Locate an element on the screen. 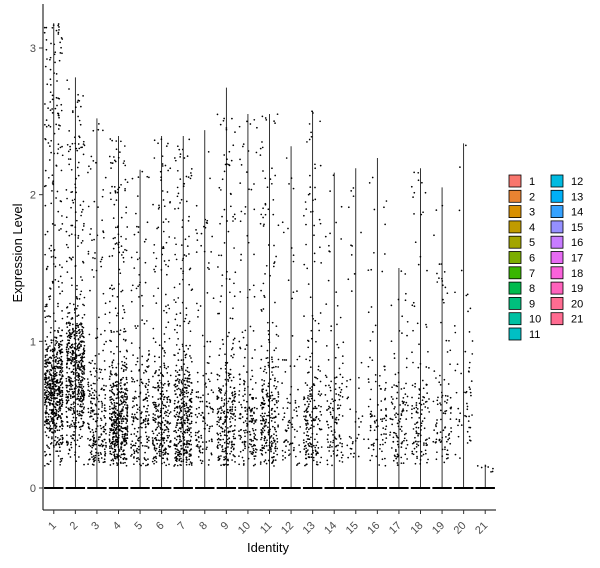  x-tick-label: 8 is located at coordinates (203, 526).